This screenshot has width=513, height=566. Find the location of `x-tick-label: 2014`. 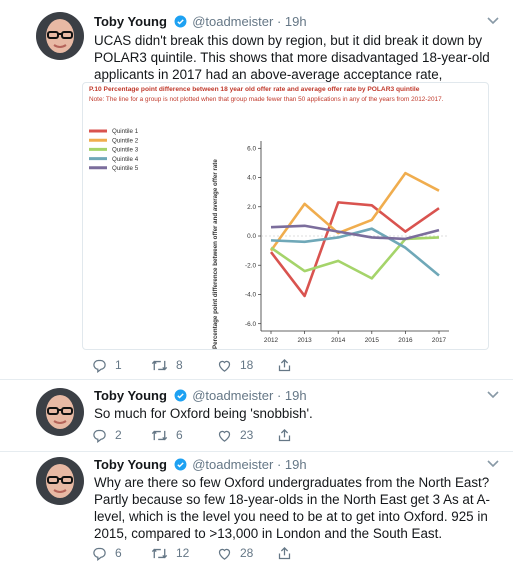

x-tick-label: 2014 is located at coordinates (338, 340).